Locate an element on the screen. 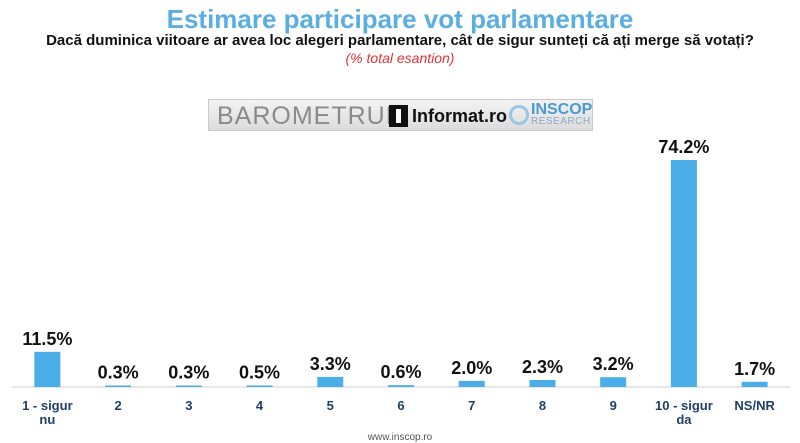  inscop-icon is located at coordinates (519, 115).